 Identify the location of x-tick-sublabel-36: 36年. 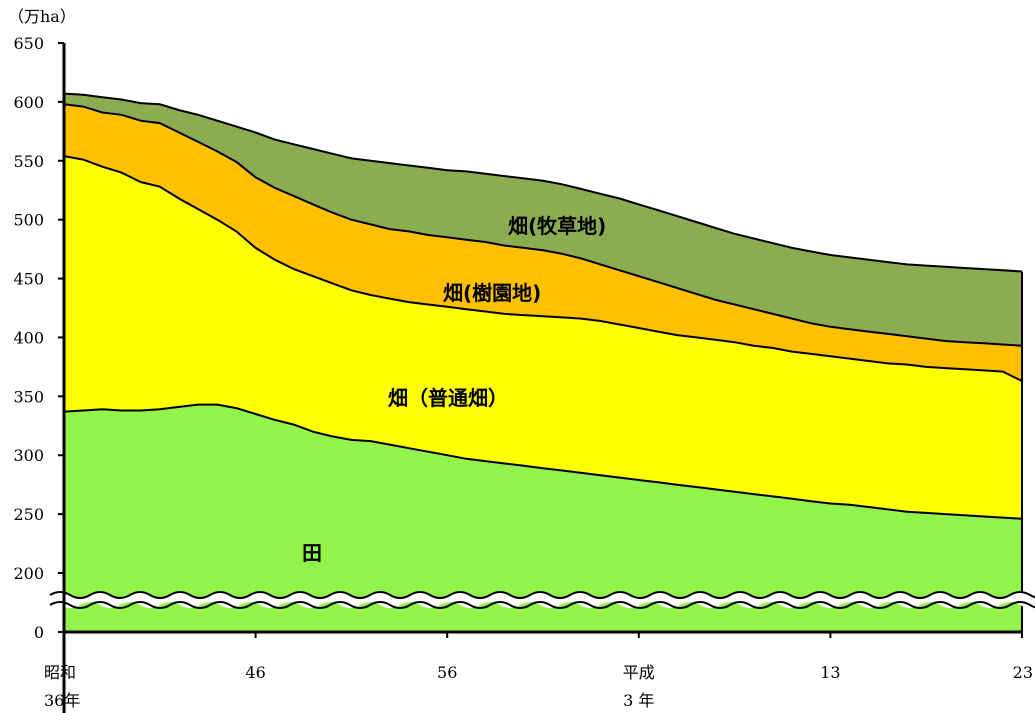
(62, 700).